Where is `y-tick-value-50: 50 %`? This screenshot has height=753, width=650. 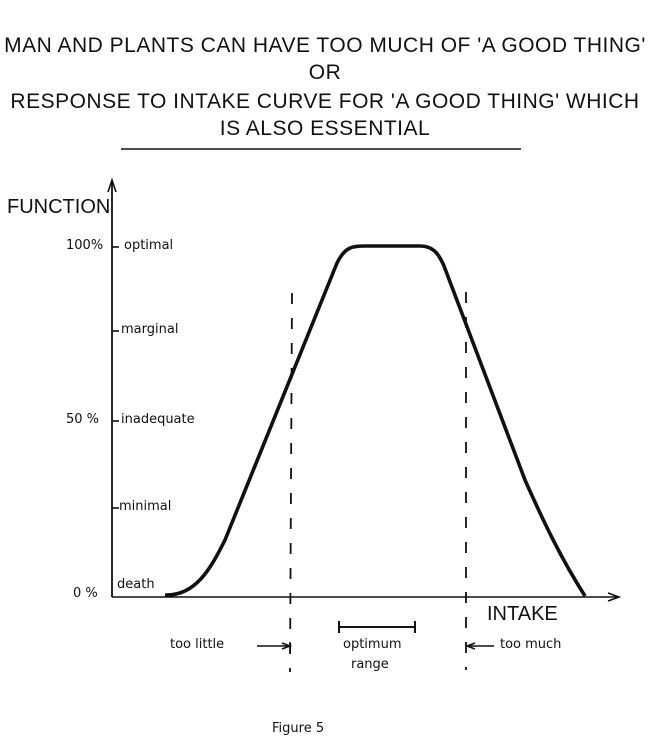
y-tick-value-50: 50 % is located at coordinates (83, 419).